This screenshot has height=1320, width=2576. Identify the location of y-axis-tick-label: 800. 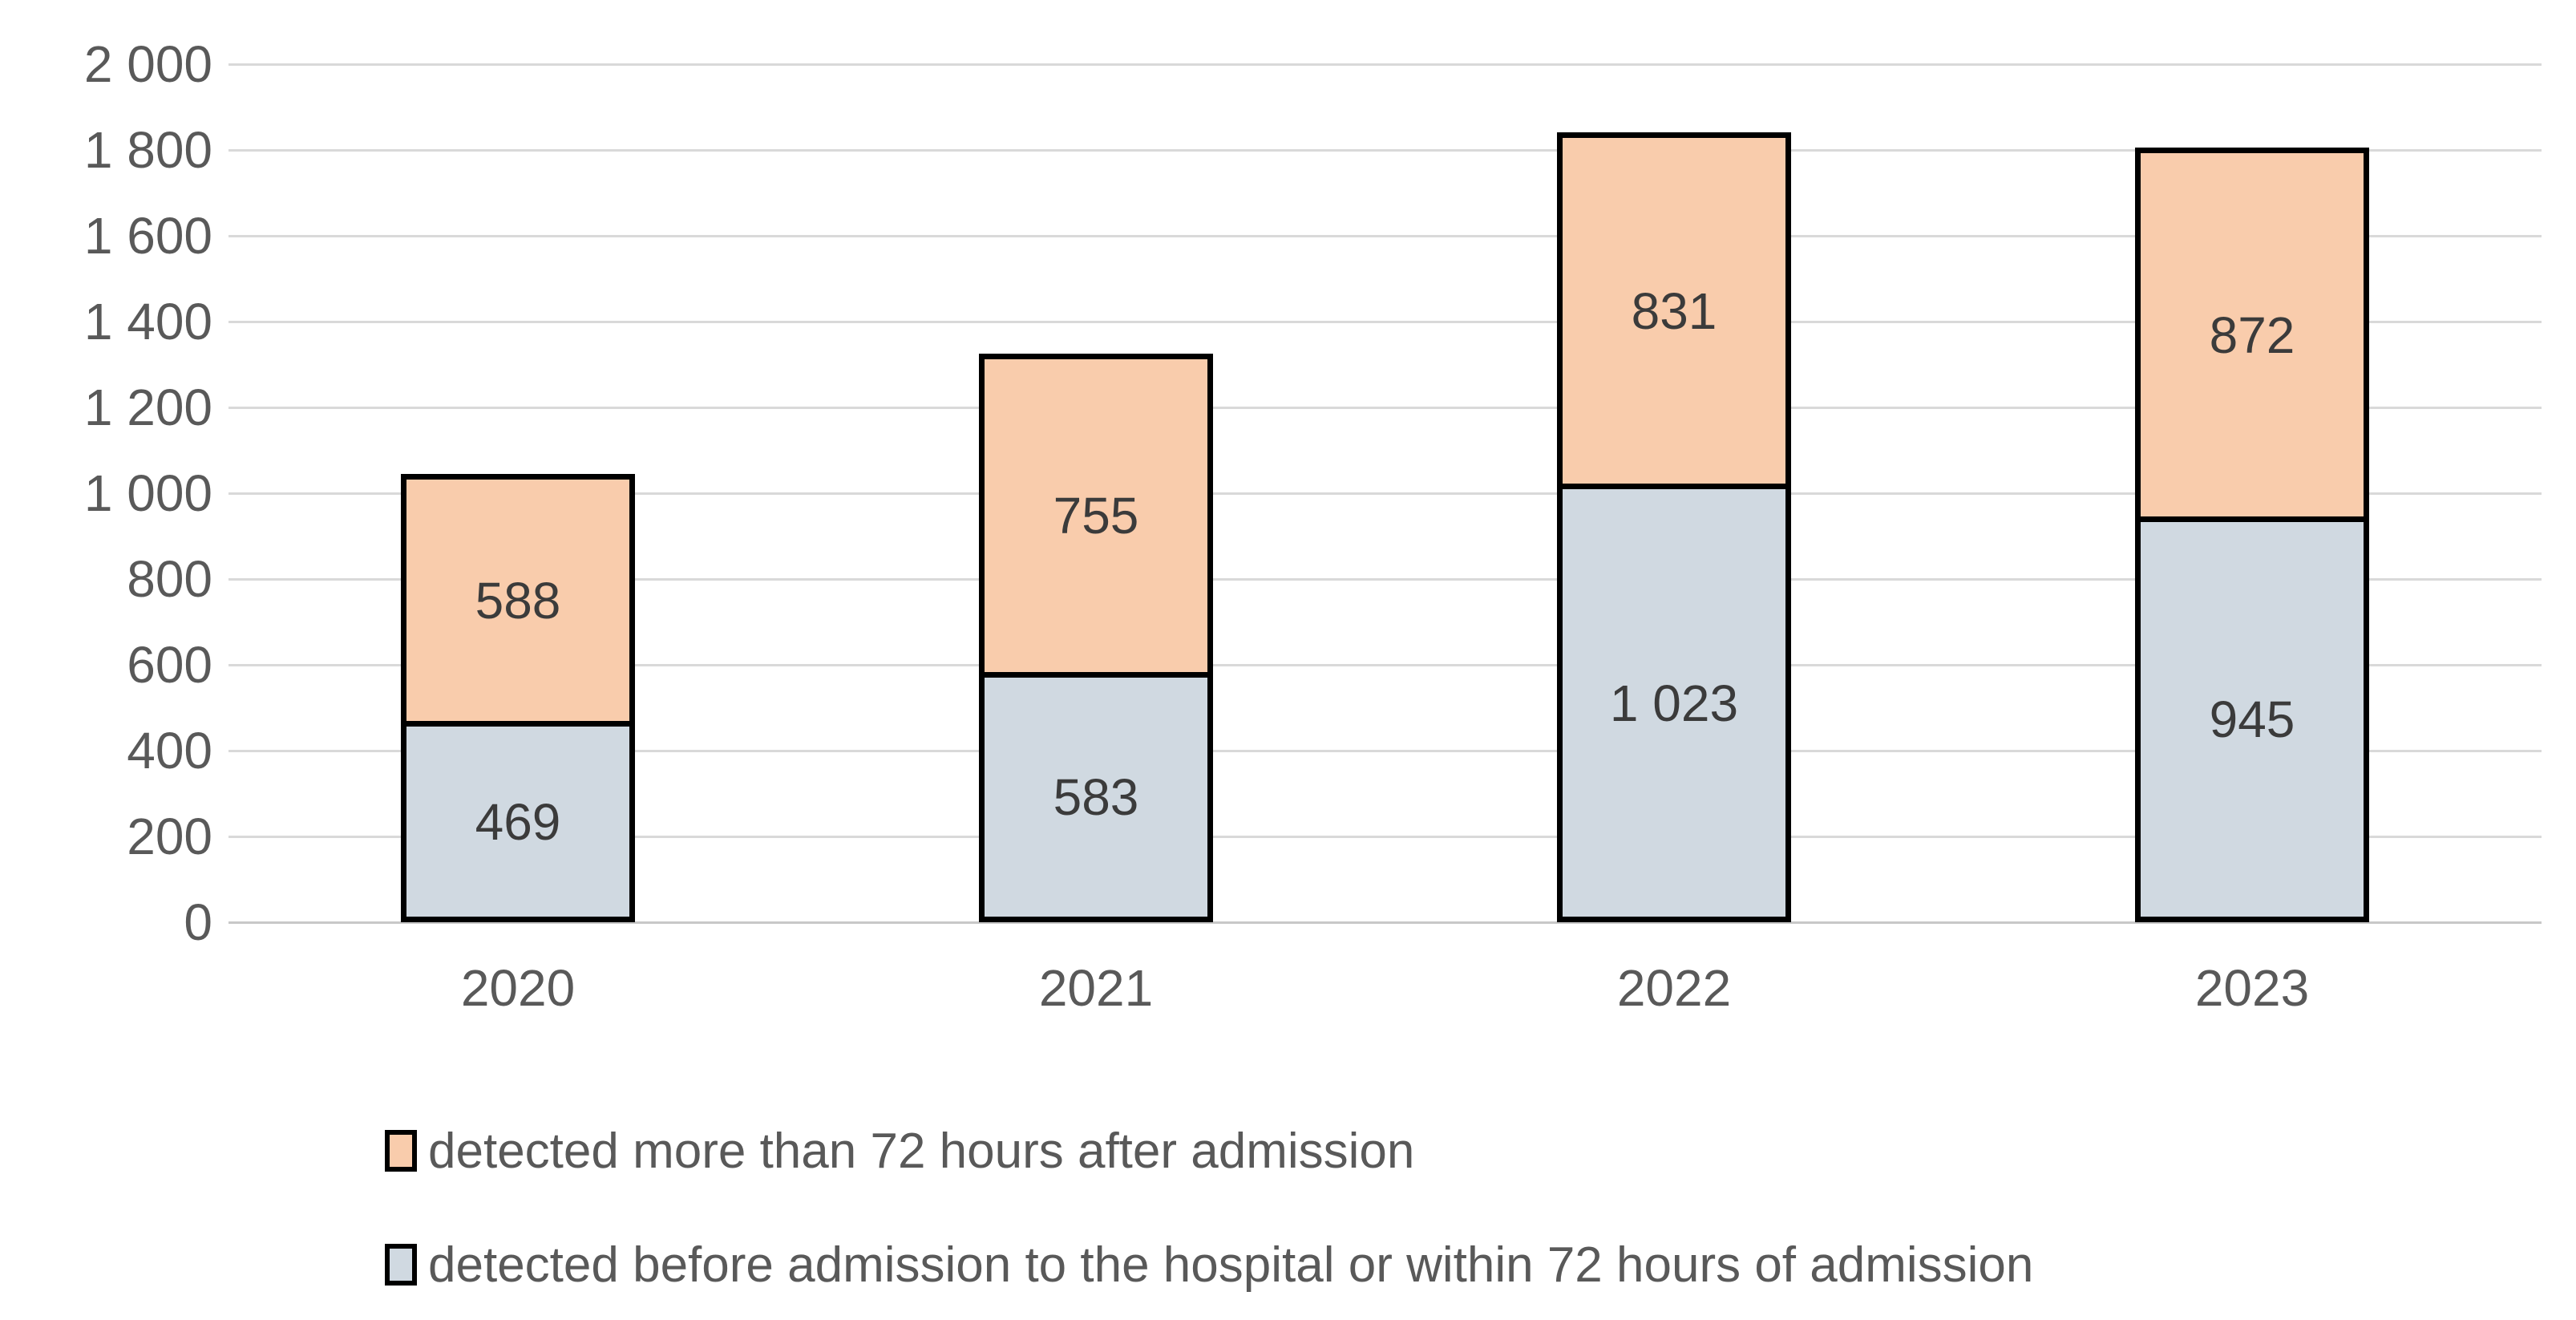
(169, 579).